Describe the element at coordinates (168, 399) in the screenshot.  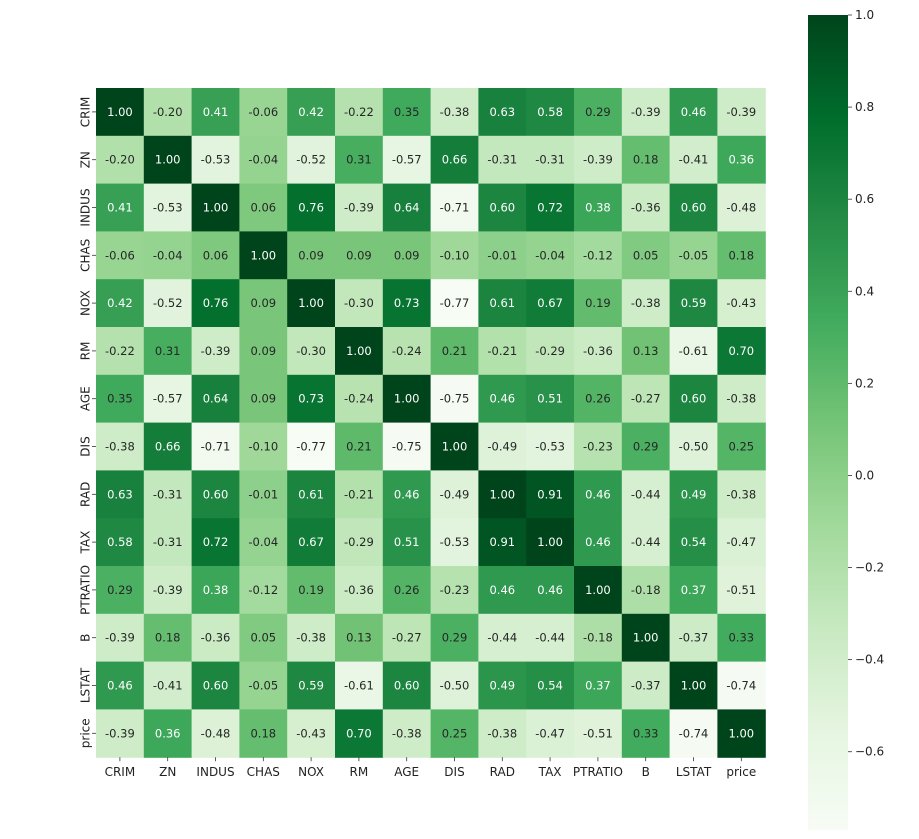
I see `cell-value-label: -0.57` at that location.